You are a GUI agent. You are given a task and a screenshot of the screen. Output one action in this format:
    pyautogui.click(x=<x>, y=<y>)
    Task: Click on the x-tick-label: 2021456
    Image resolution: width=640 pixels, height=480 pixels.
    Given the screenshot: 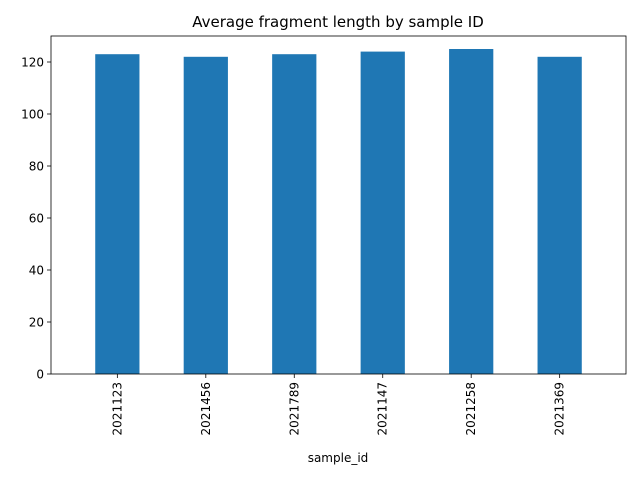 What is the action you would take?
    pyautogui.click(x=206, y=408)
    